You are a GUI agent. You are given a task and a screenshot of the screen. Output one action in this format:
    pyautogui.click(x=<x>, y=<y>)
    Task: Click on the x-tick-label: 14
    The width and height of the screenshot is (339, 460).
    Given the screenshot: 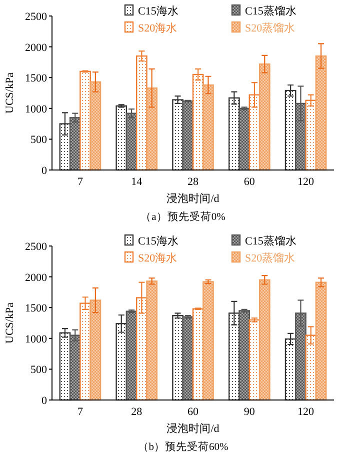 What is the action you would take?
    pyautogui.click(x=137, y=182)
    